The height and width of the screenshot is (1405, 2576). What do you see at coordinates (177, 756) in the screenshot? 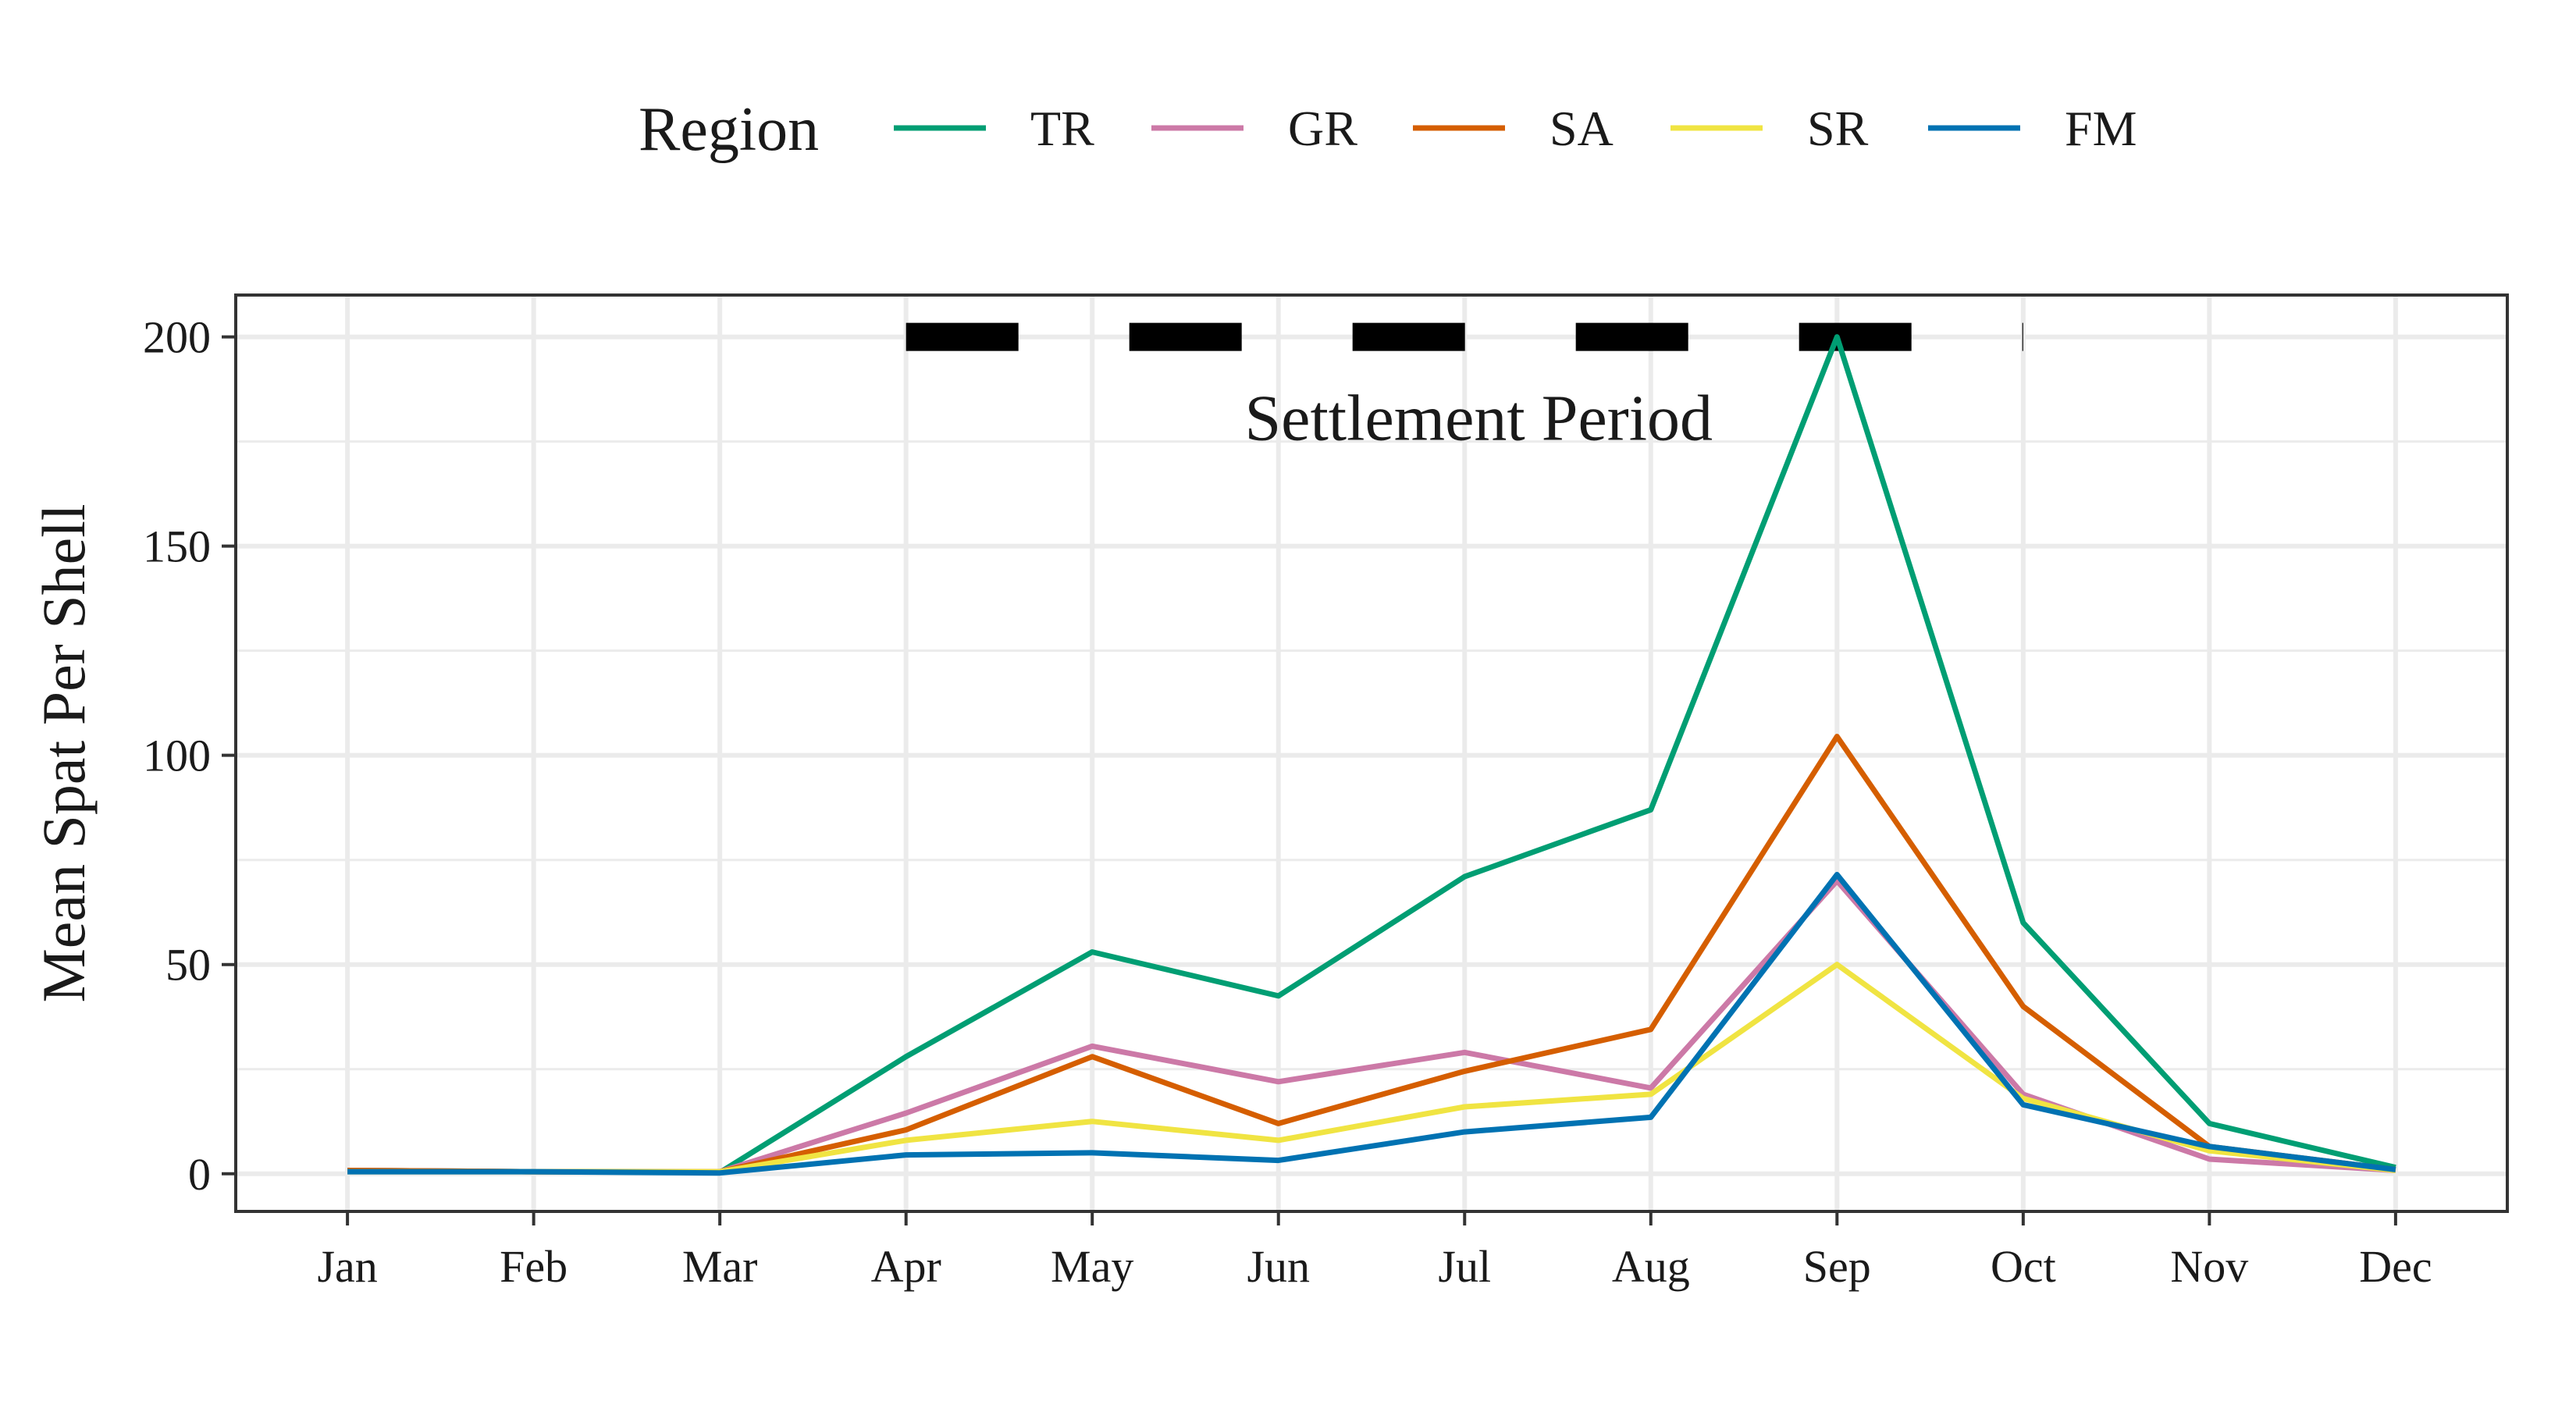
I see `y-tick-label: 100` at bounding box center [177, 756].